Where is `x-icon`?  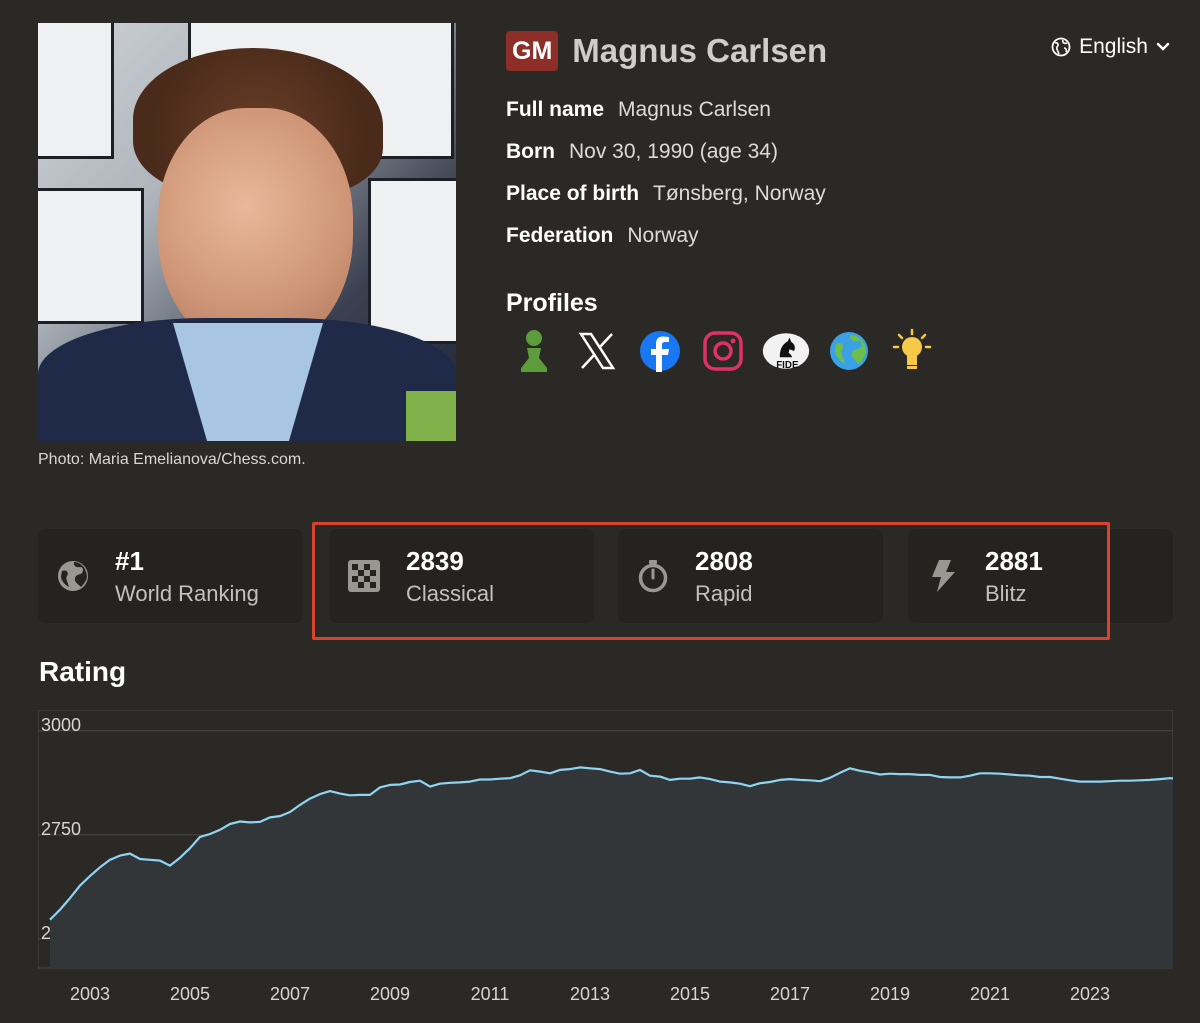
x-icon is located at coordinates (597, 351).